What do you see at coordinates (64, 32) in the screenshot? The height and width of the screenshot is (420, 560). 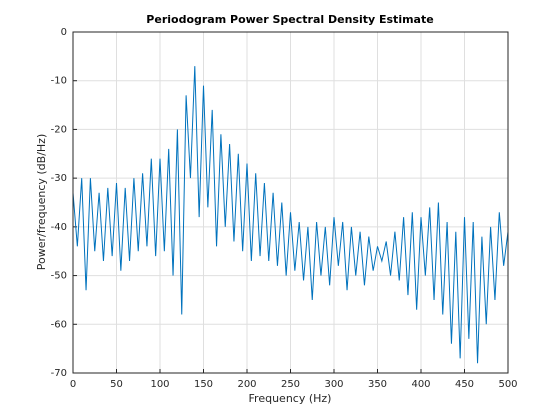 I see `y-tick-label: 0` at bounding box center [64, 32].